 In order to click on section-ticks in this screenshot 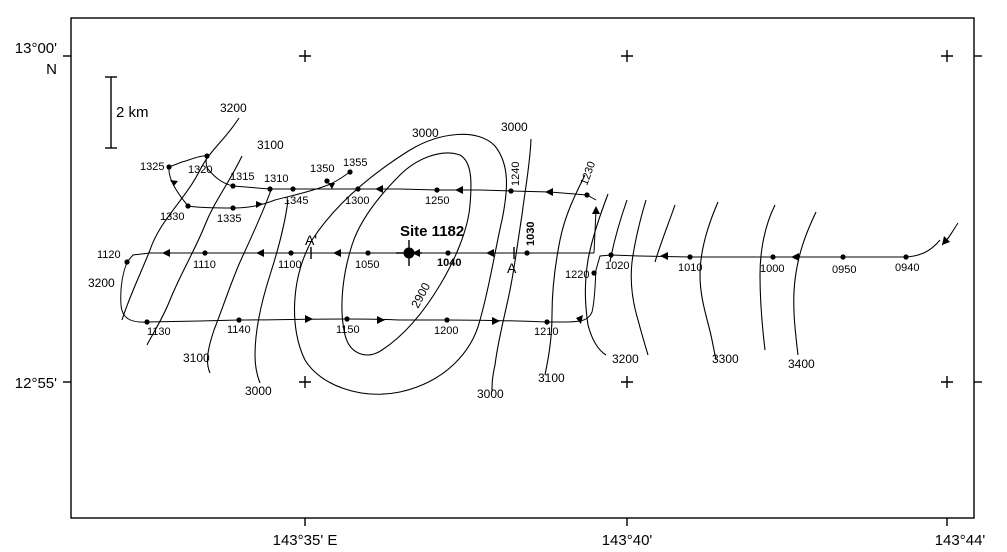, I will do `click(412, 253)`.